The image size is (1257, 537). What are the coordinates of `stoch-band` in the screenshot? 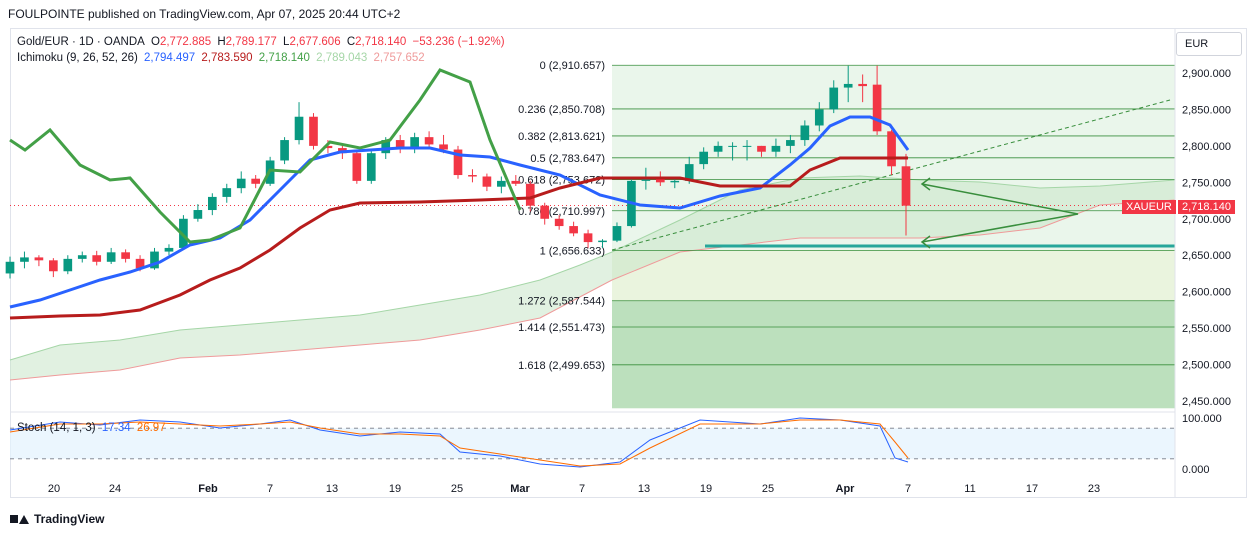 It's located at (592, 443).